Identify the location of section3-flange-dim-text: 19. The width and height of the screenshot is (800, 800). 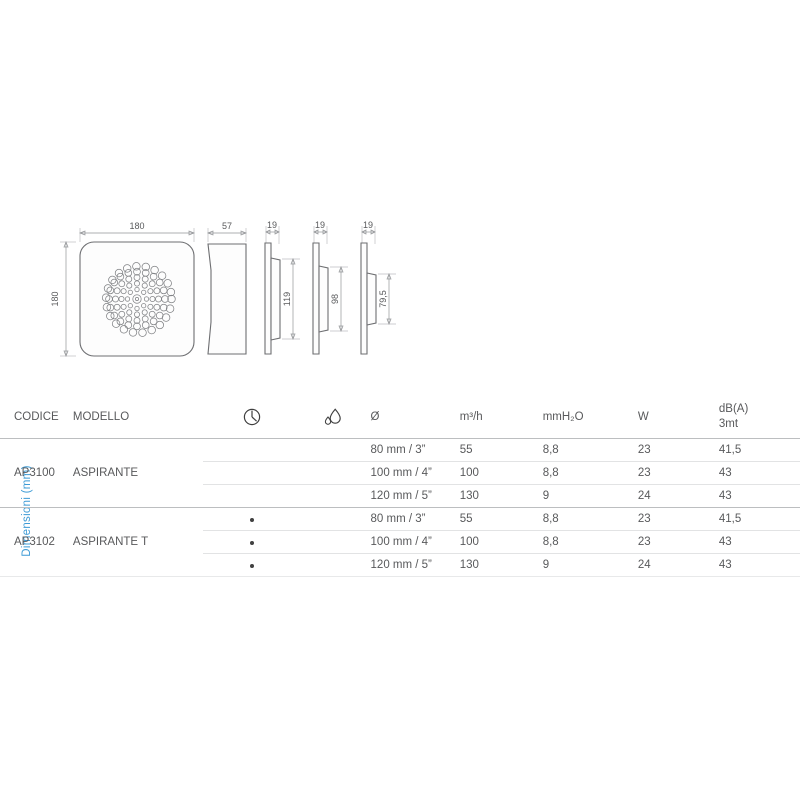
(368, 225).